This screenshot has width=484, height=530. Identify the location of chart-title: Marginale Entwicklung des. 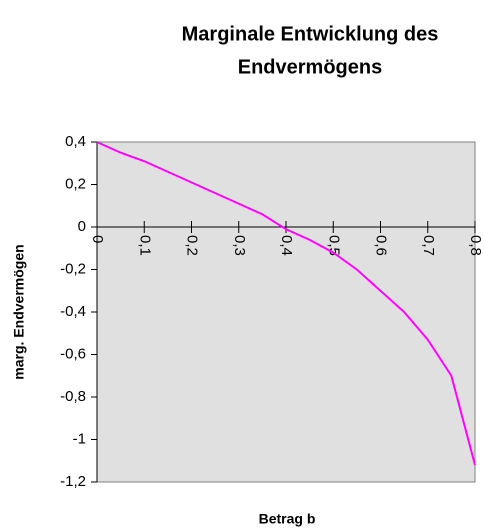
(310, 34).